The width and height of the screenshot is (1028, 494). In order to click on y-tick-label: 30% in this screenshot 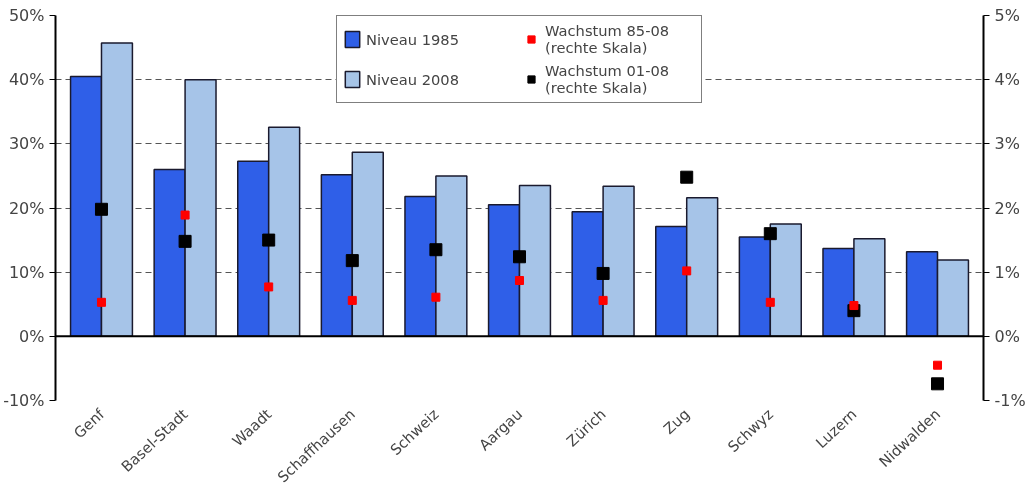, I will do `click(26, 144)`.